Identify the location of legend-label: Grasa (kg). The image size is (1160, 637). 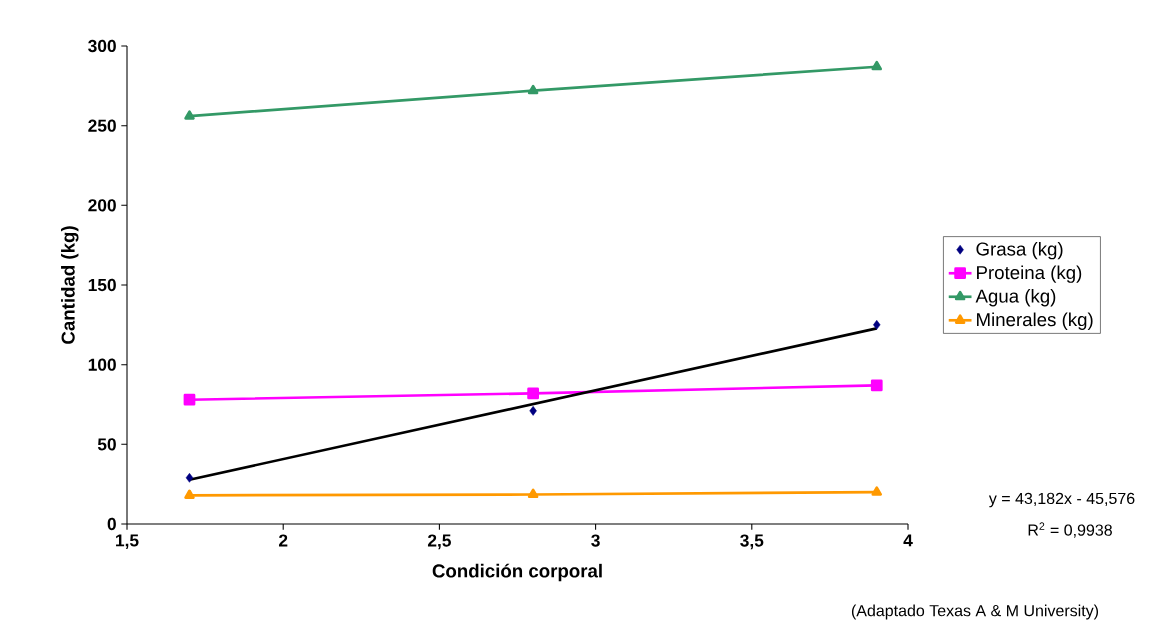
(1019, 250).